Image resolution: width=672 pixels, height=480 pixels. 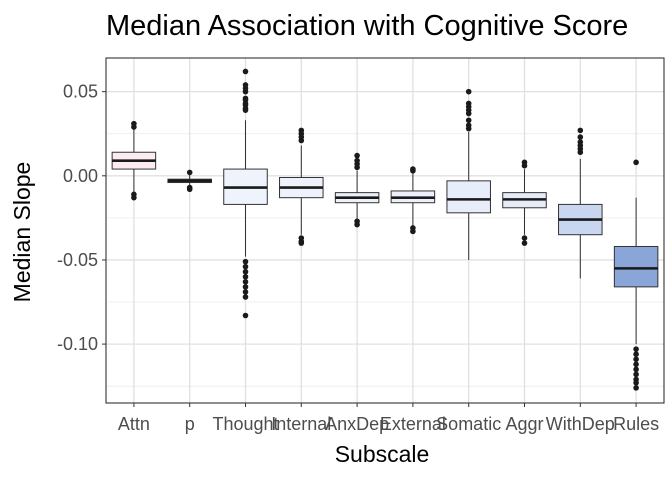 I want to click on y-tick-label: 0.05, so click(x=80, y=92).